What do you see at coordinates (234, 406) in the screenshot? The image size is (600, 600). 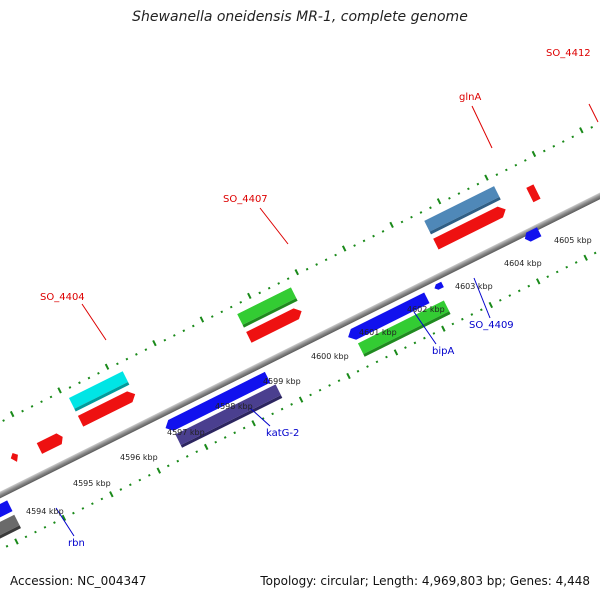 I see `position-label: 4598 kbp` at bounding box center [234, 406].